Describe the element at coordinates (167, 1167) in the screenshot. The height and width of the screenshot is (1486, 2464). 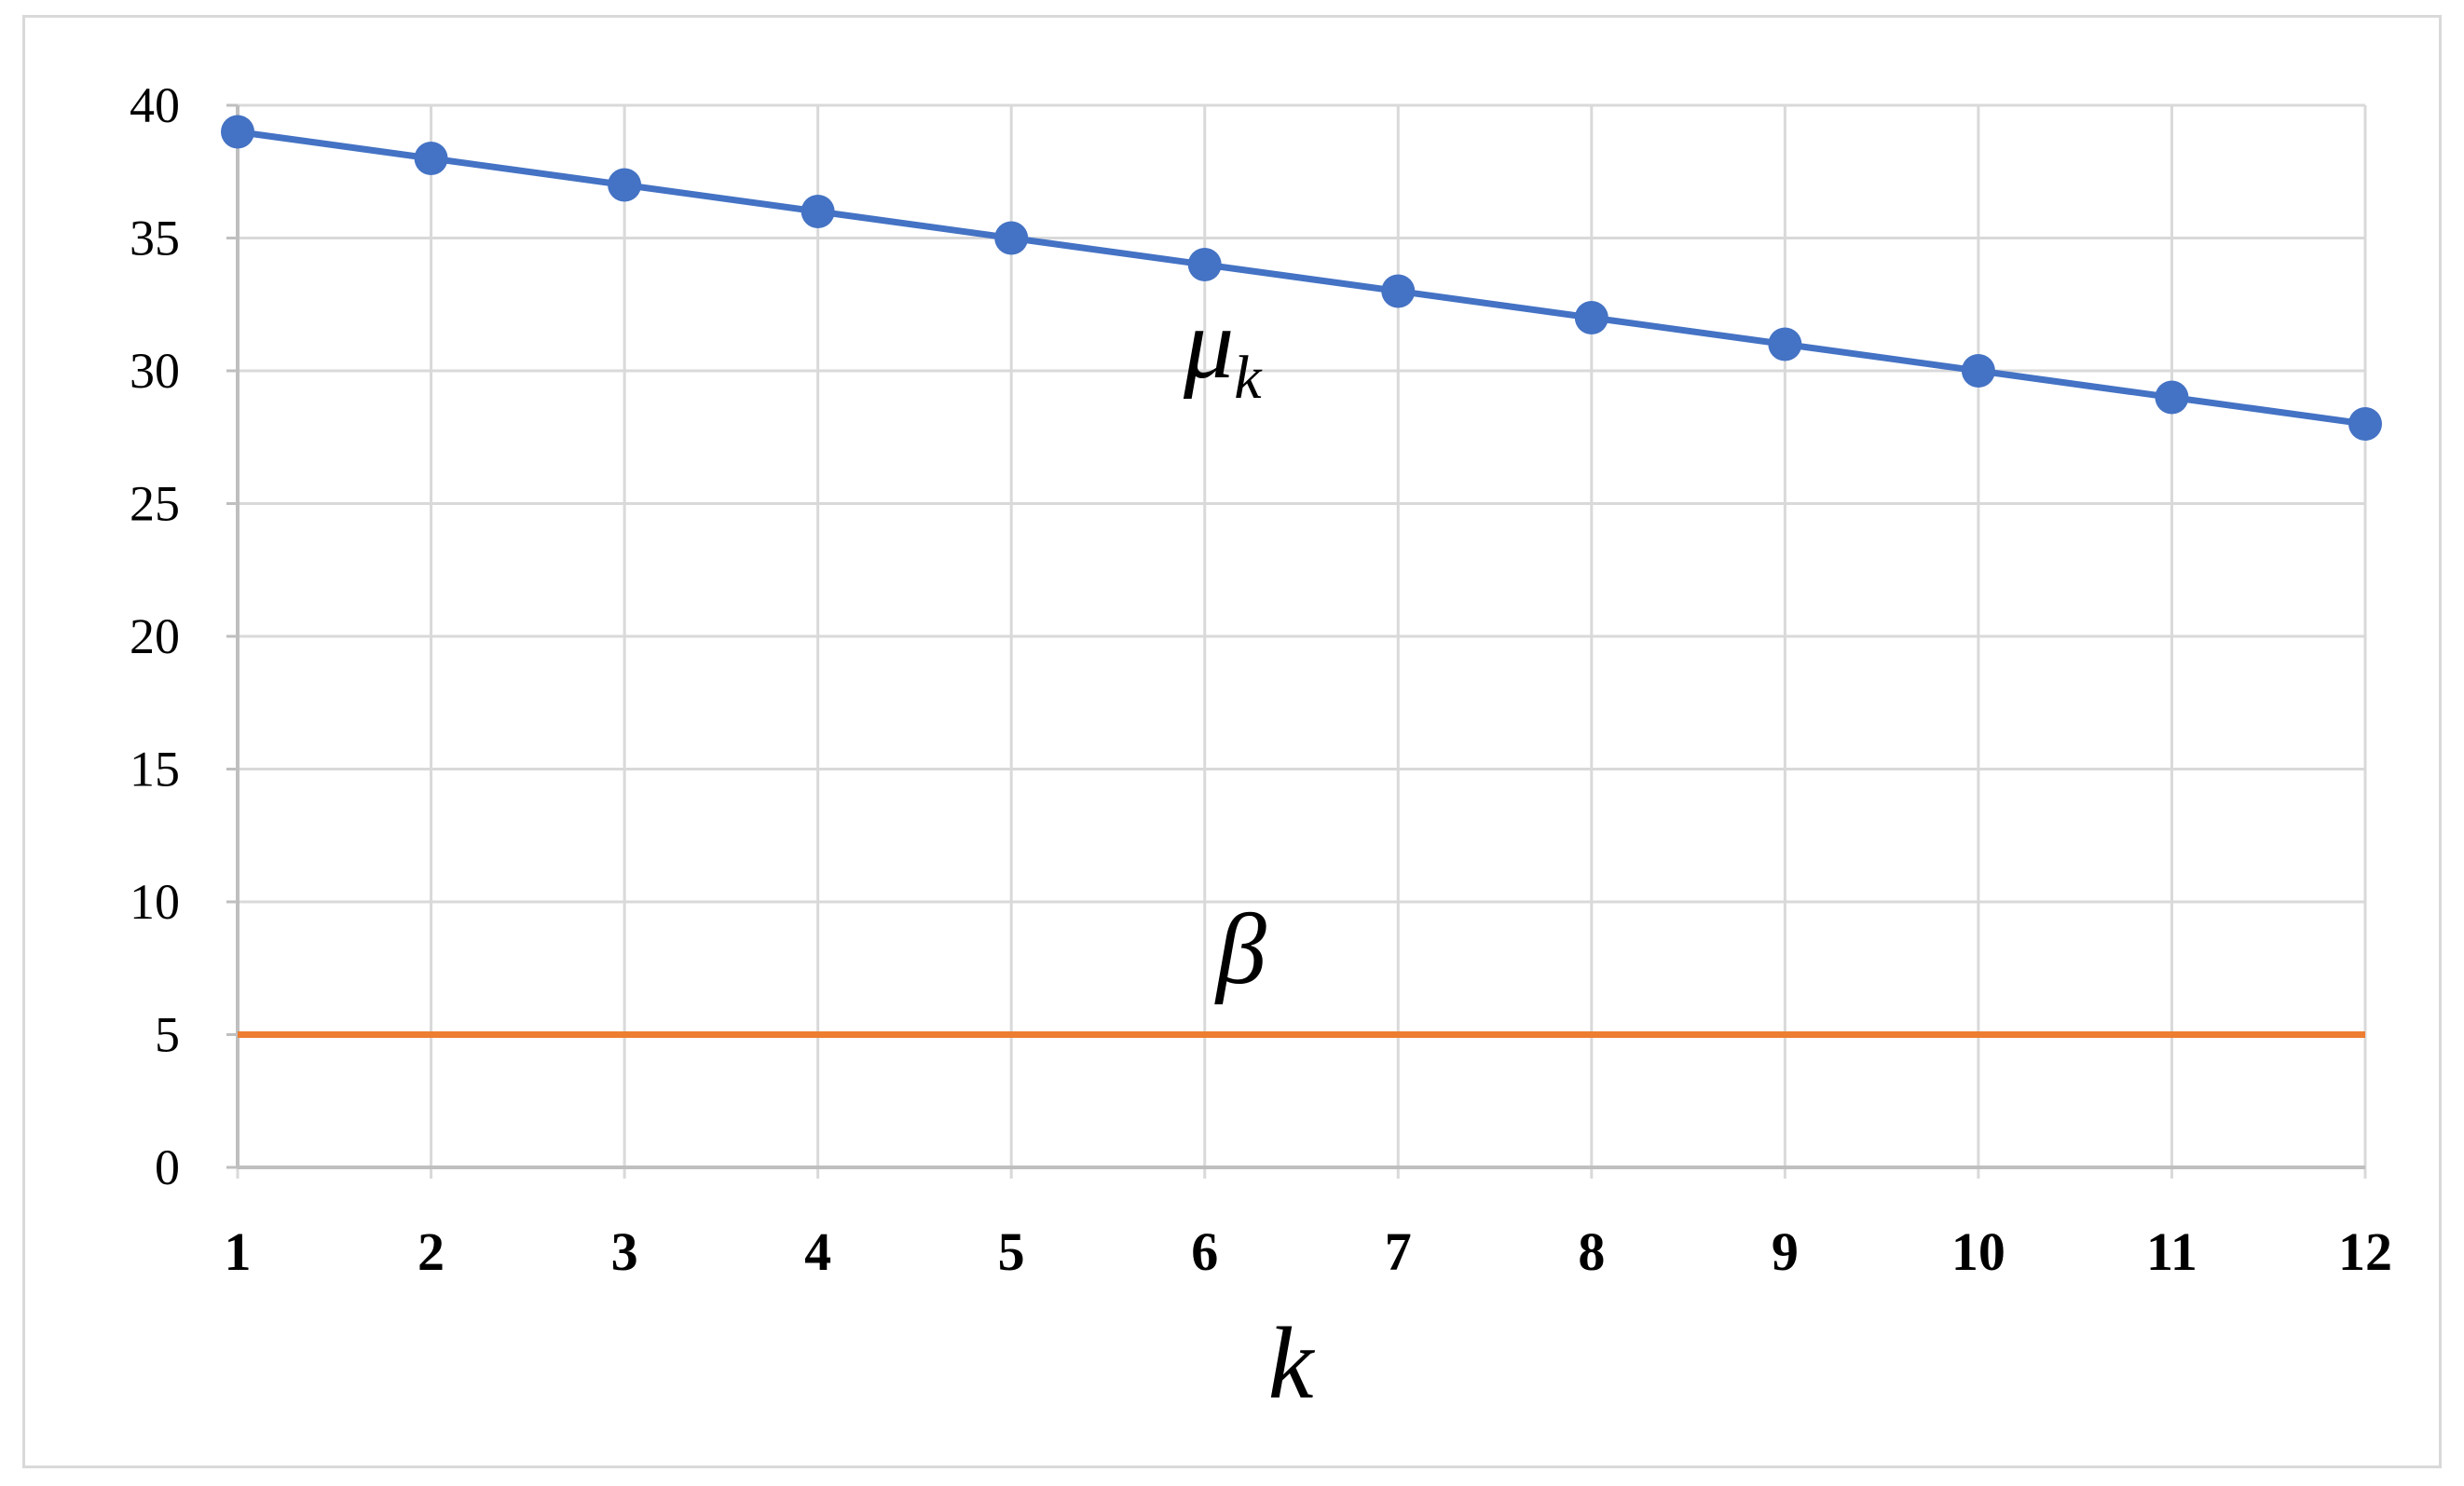
I see `y-tick-label: 0` at that location.